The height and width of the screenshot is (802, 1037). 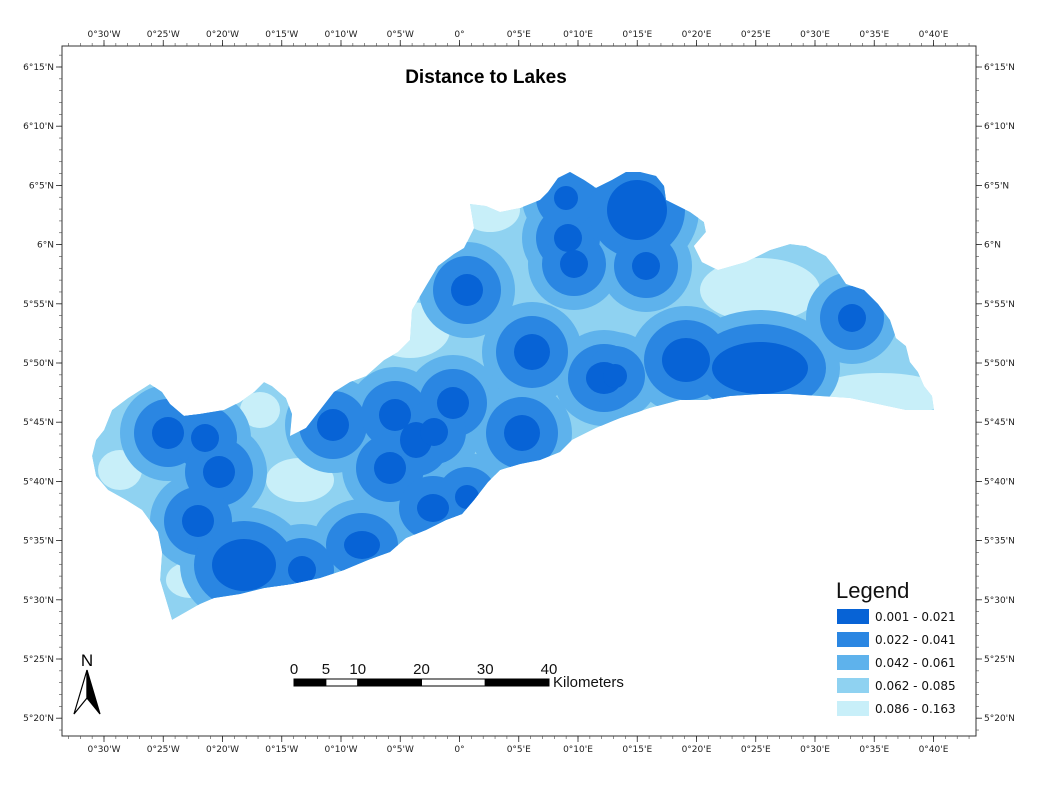 What do you see at coordinates (874, 750) in the screenshot?
I see `lon-label-bottom: 0°35'E` at bounding box center [874, 750].